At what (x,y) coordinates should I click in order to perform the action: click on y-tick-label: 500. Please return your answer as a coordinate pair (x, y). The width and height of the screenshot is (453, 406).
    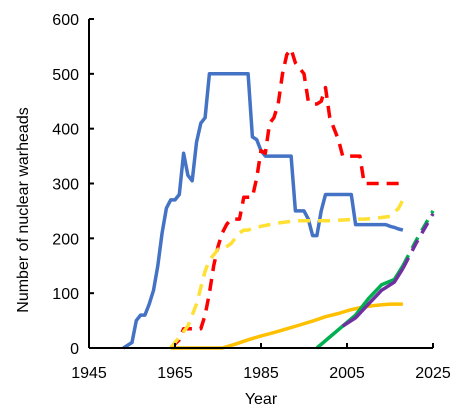
    Looking at the image, I should click on (65, 75).